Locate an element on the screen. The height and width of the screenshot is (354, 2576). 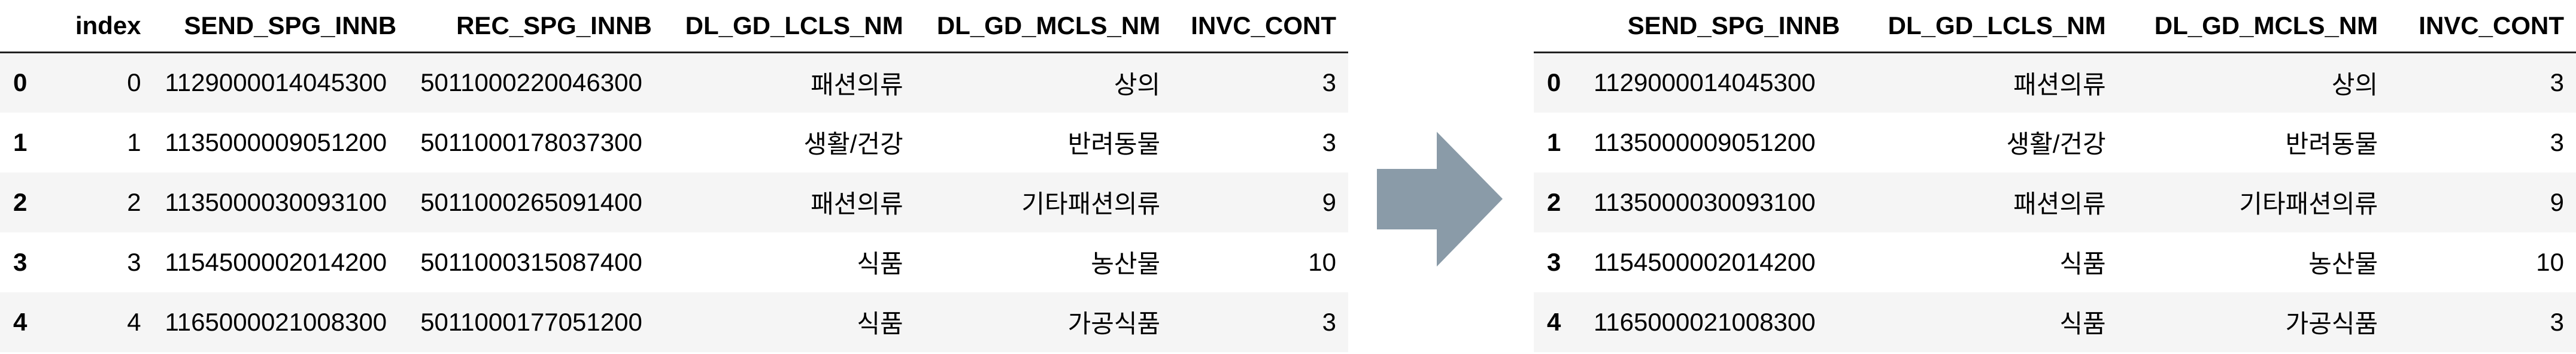
table-row: 3 1154500002014200 식품 농산물 10 is located at coordinates (2055, 262).